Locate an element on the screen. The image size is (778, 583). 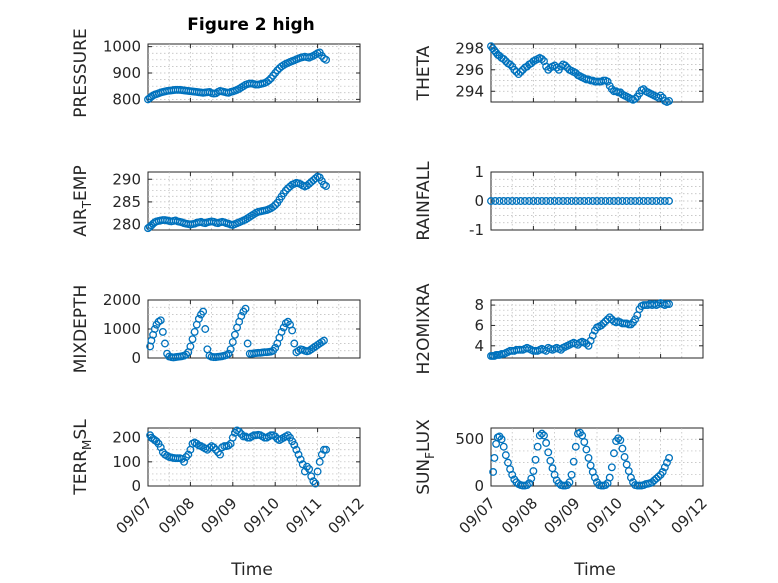
h2omixra-series is located at coordinates (580, 329).